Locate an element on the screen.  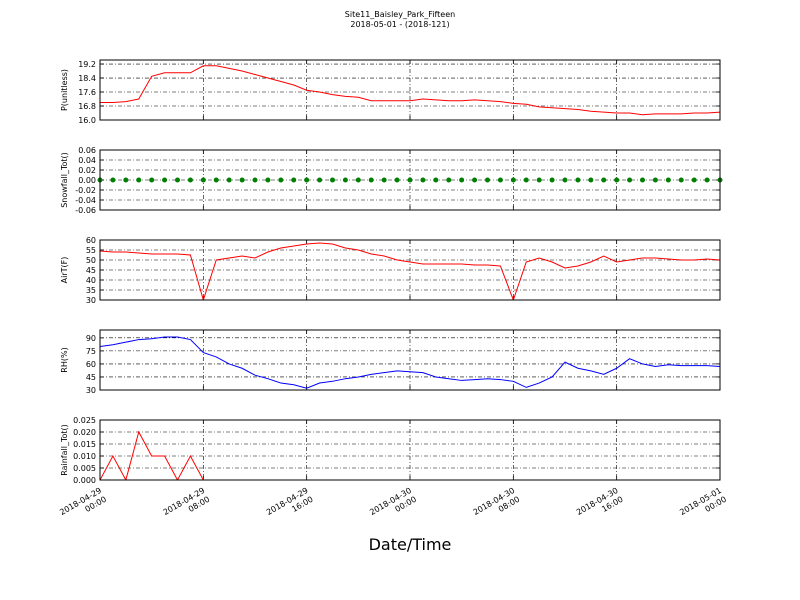
y-tick-label: 0.04 is located at coordinates (87, 160).